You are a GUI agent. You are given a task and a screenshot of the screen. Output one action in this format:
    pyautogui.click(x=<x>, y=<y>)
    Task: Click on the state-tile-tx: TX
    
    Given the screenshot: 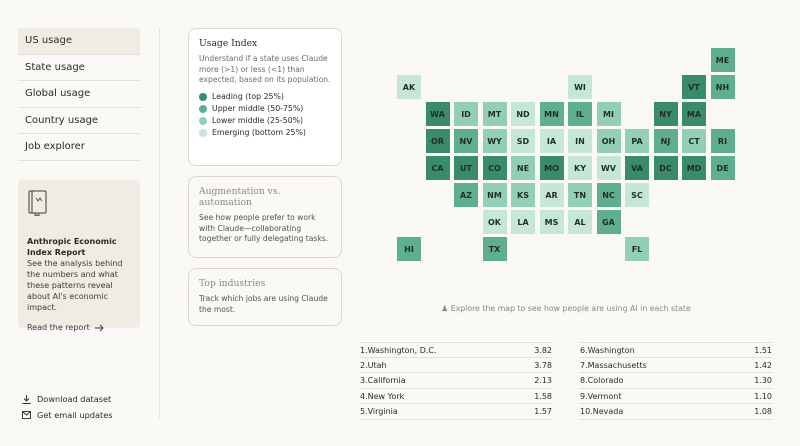 What is the action you would take?
    pyautogui.click(x=494, y=249)
    